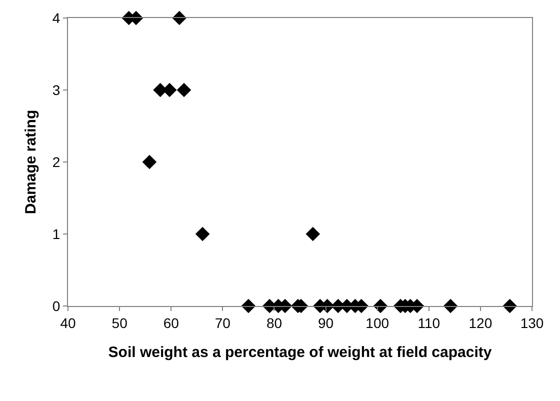 The image size is (560, 401). What do you see at coordinates (378, 322) in the screenshot?
I see `x-tick-label: 100` at bounding box center [378, 322].